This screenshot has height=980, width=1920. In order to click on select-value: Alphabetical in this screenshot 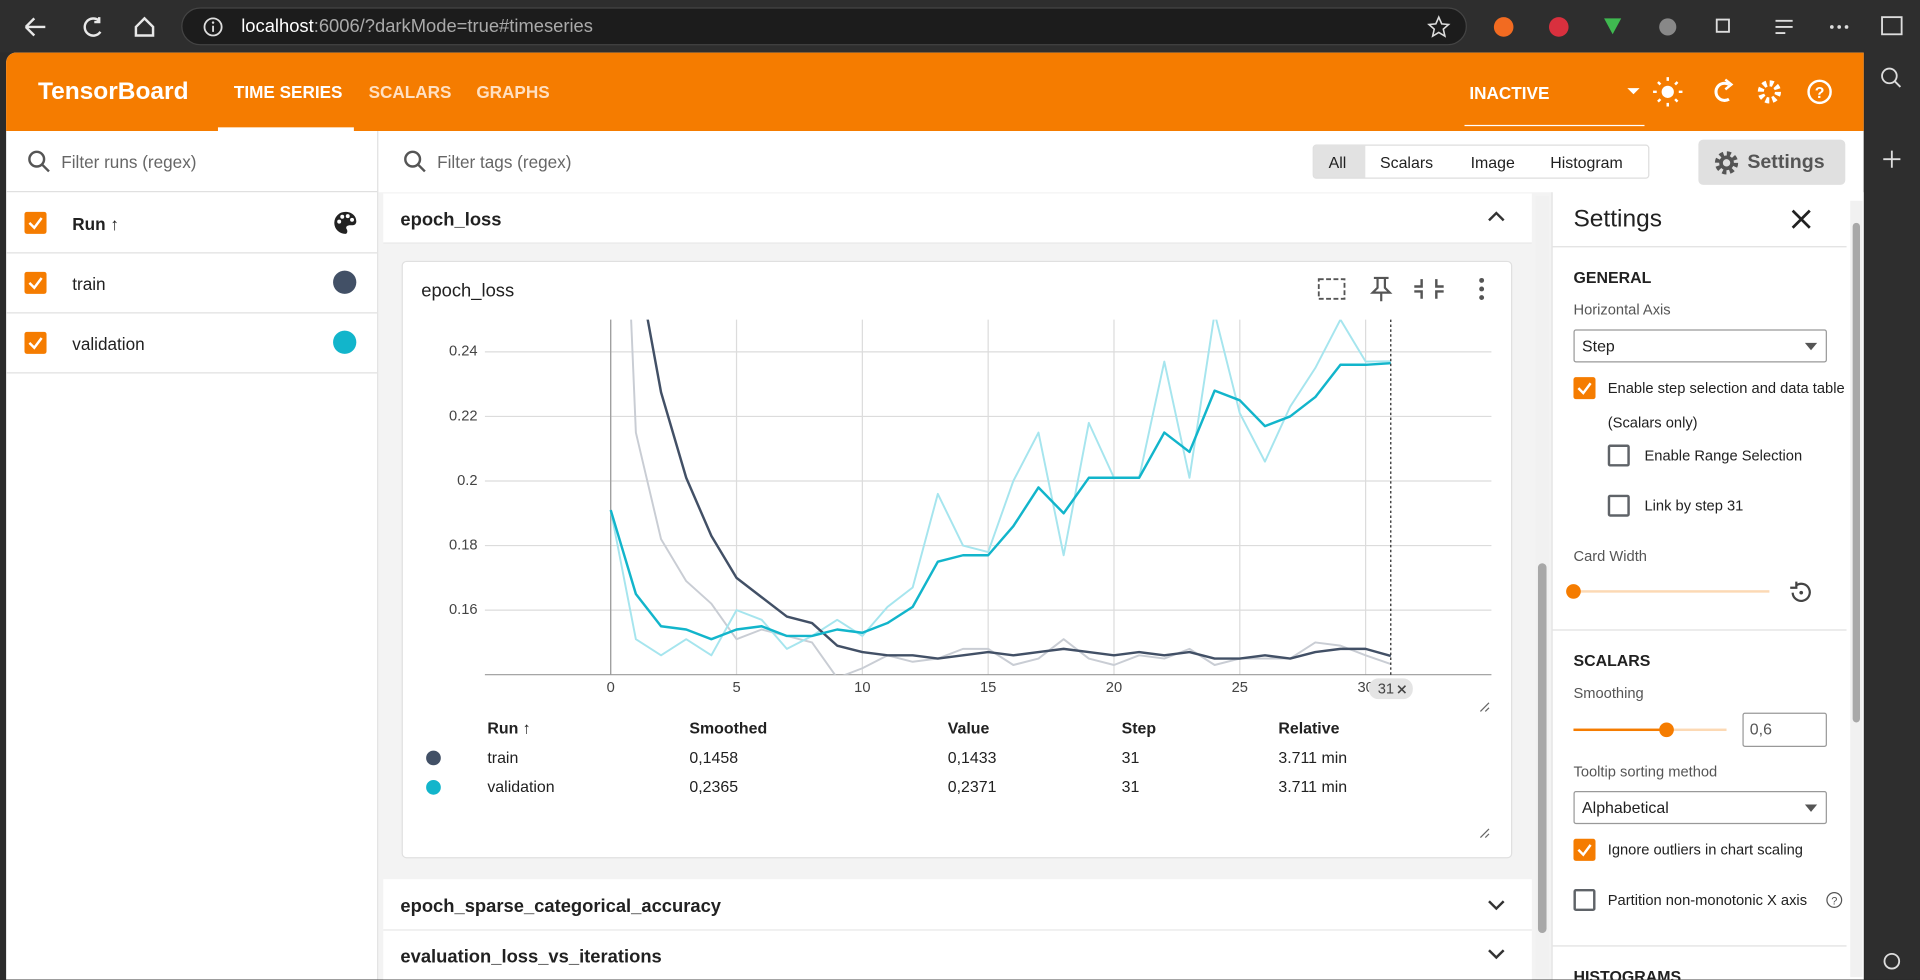, I will do `click(1625, 807)`.